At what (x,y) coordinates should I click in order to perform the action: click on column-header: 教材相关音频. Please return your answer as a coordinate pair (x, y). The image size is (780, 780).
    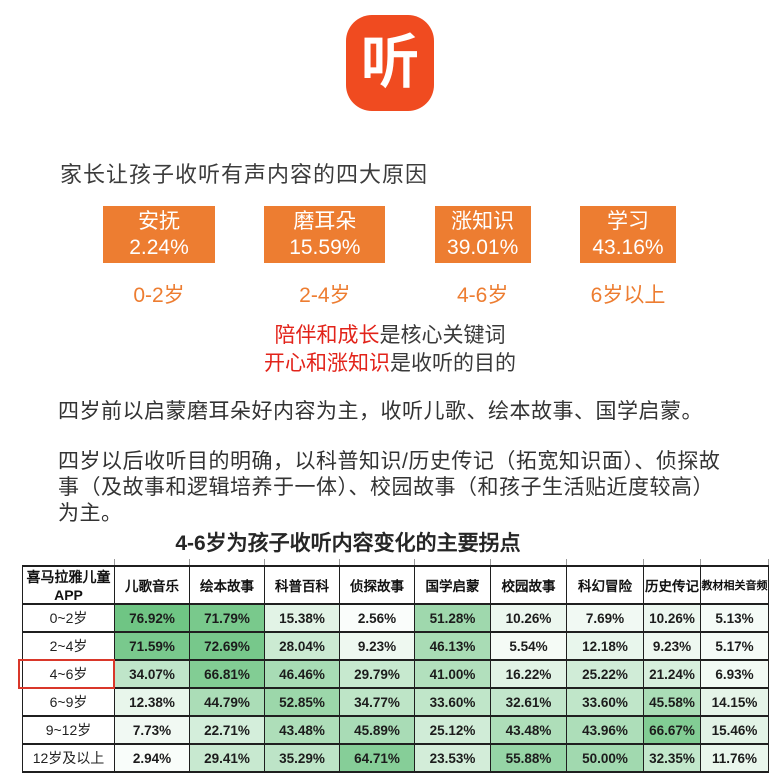
    Looking at the image, I should click on (734, 585).